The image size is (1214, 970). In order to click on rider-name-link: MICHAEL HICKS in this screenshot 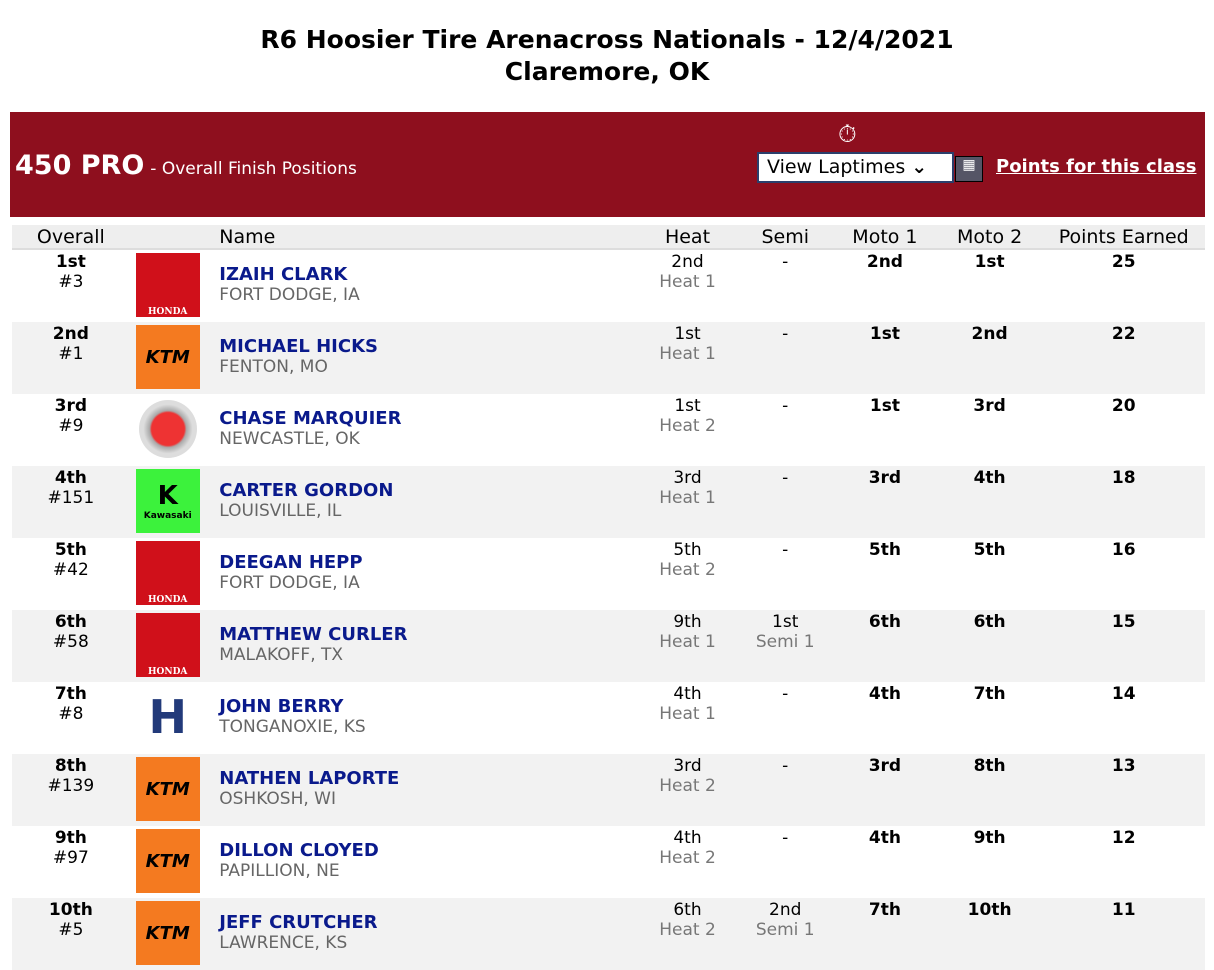, I will do `click(298, 346)`.